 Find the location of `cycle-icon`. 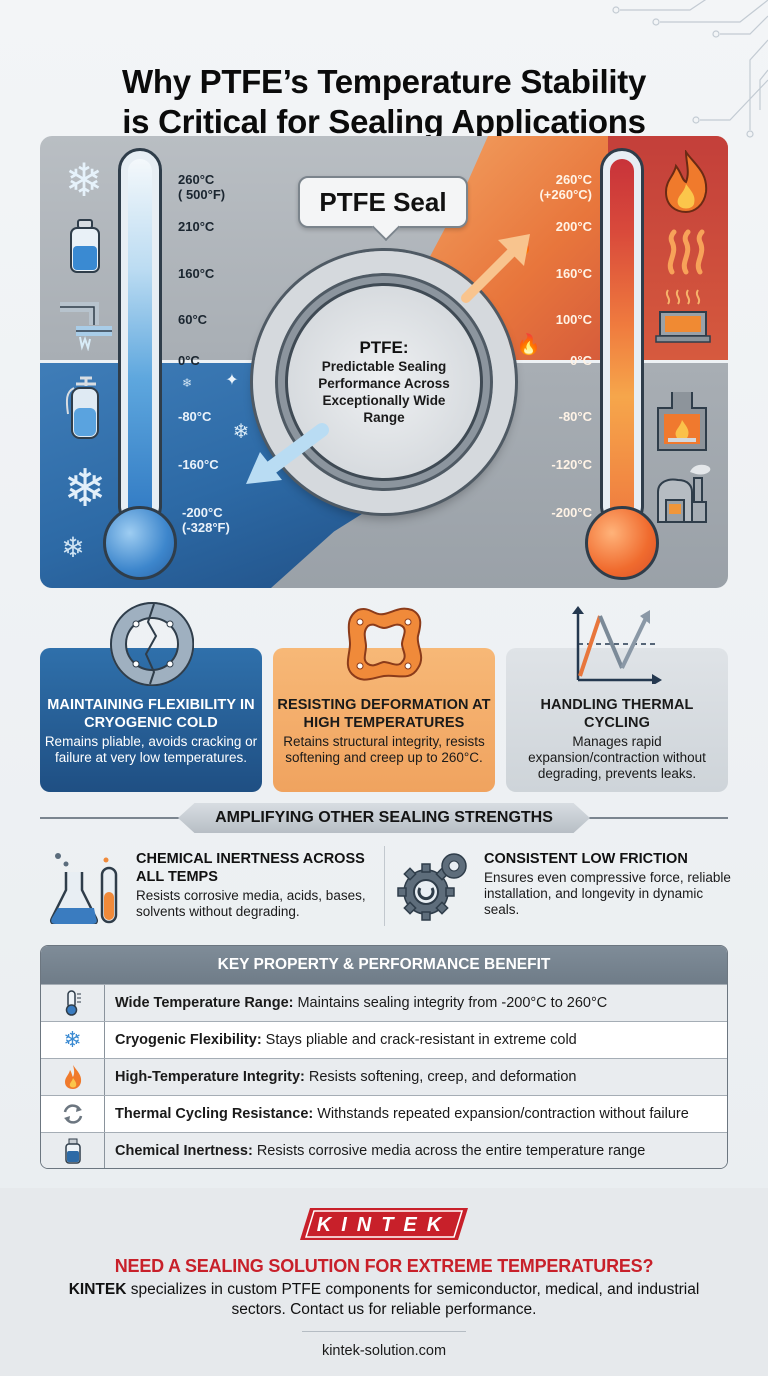

cycle-icon is located at coordinates (73, 1114).